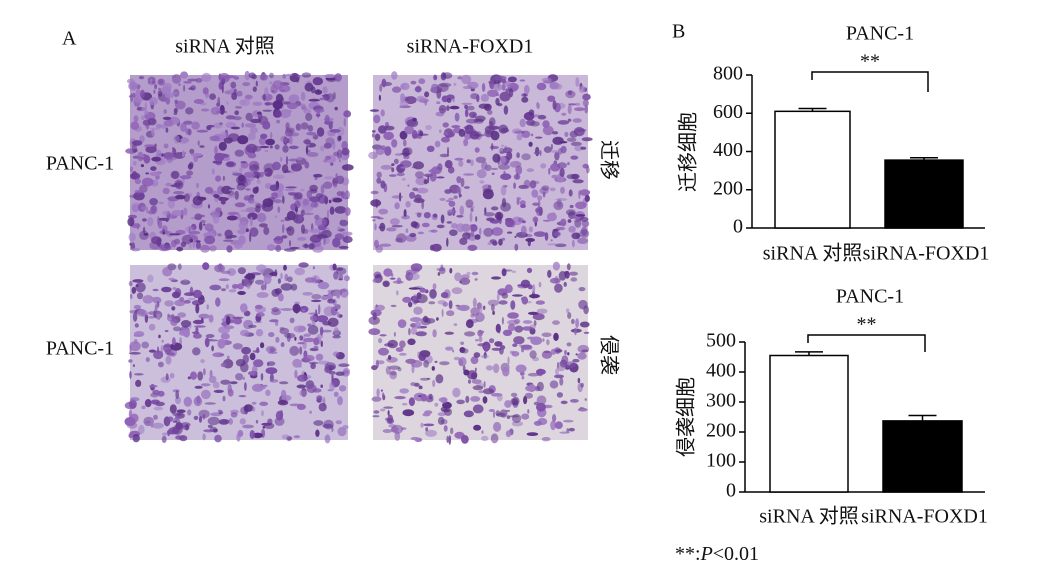 The image size is (1057, 580). What do you see at coordinates (728, 74) in the screenshot?
I see `y-tick-label: 800` at bounding box center [728, 74].